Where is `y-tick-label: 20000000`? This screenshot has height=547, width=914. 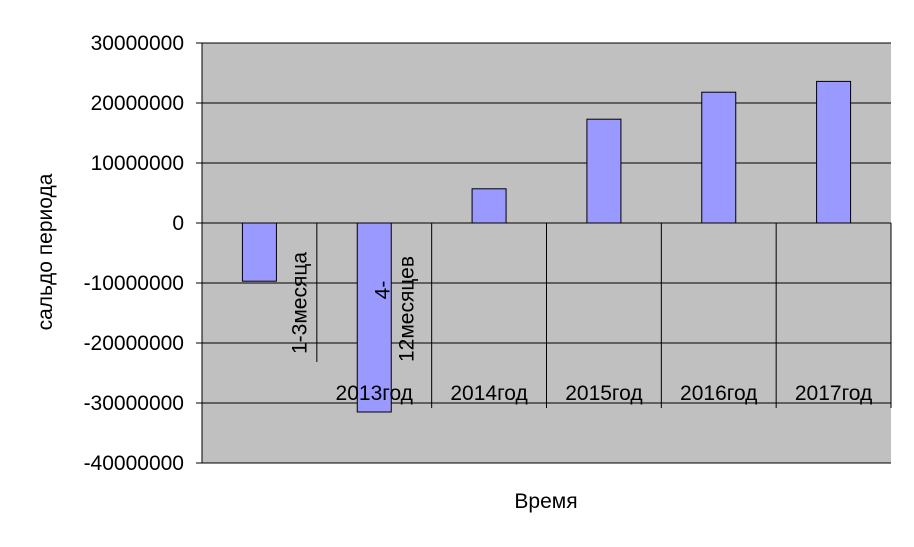 y-tick-label: 20000000 is located at coordinates (137, 103).